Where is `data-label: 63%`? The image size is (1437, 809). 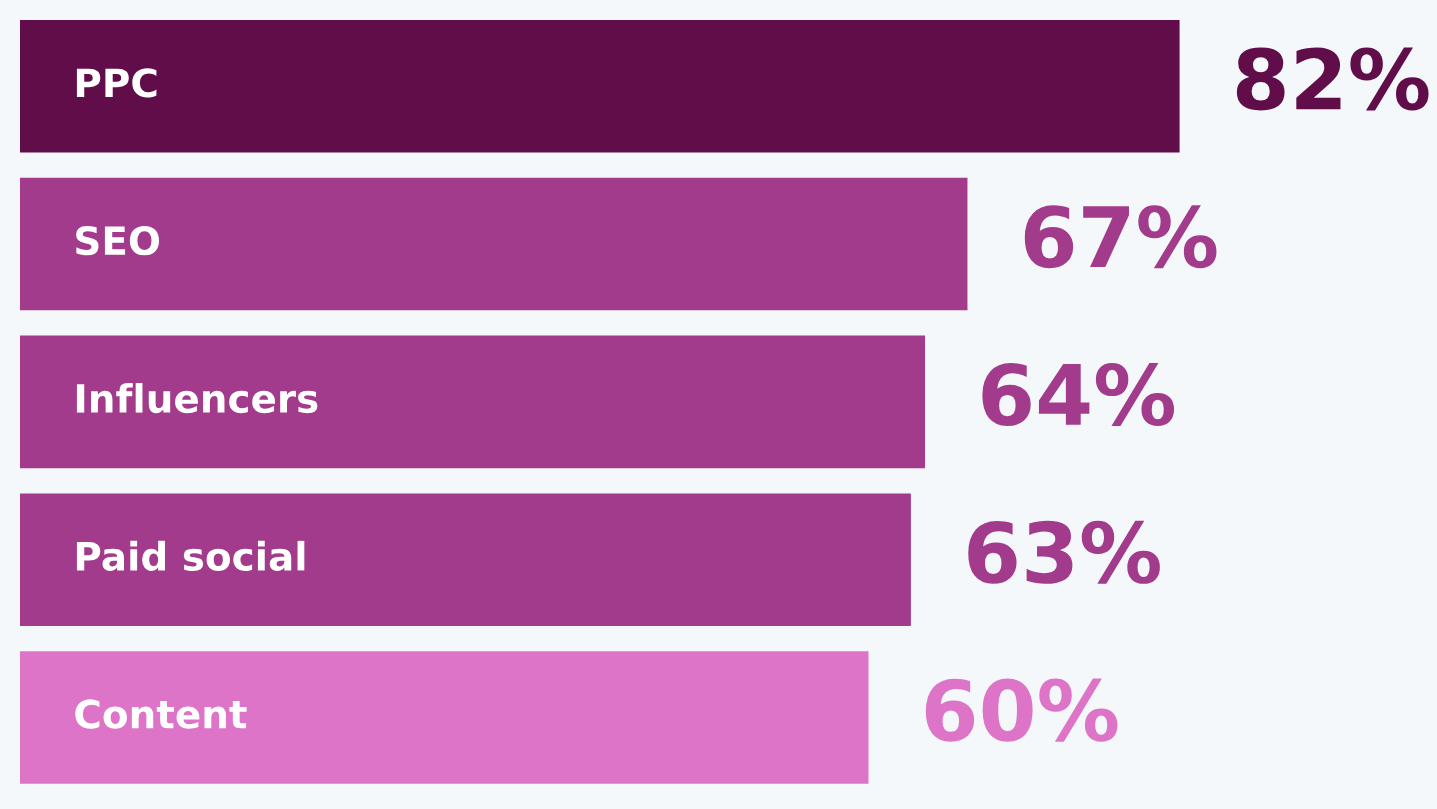
data-label: 63% is located at coordinates (1064, 552).